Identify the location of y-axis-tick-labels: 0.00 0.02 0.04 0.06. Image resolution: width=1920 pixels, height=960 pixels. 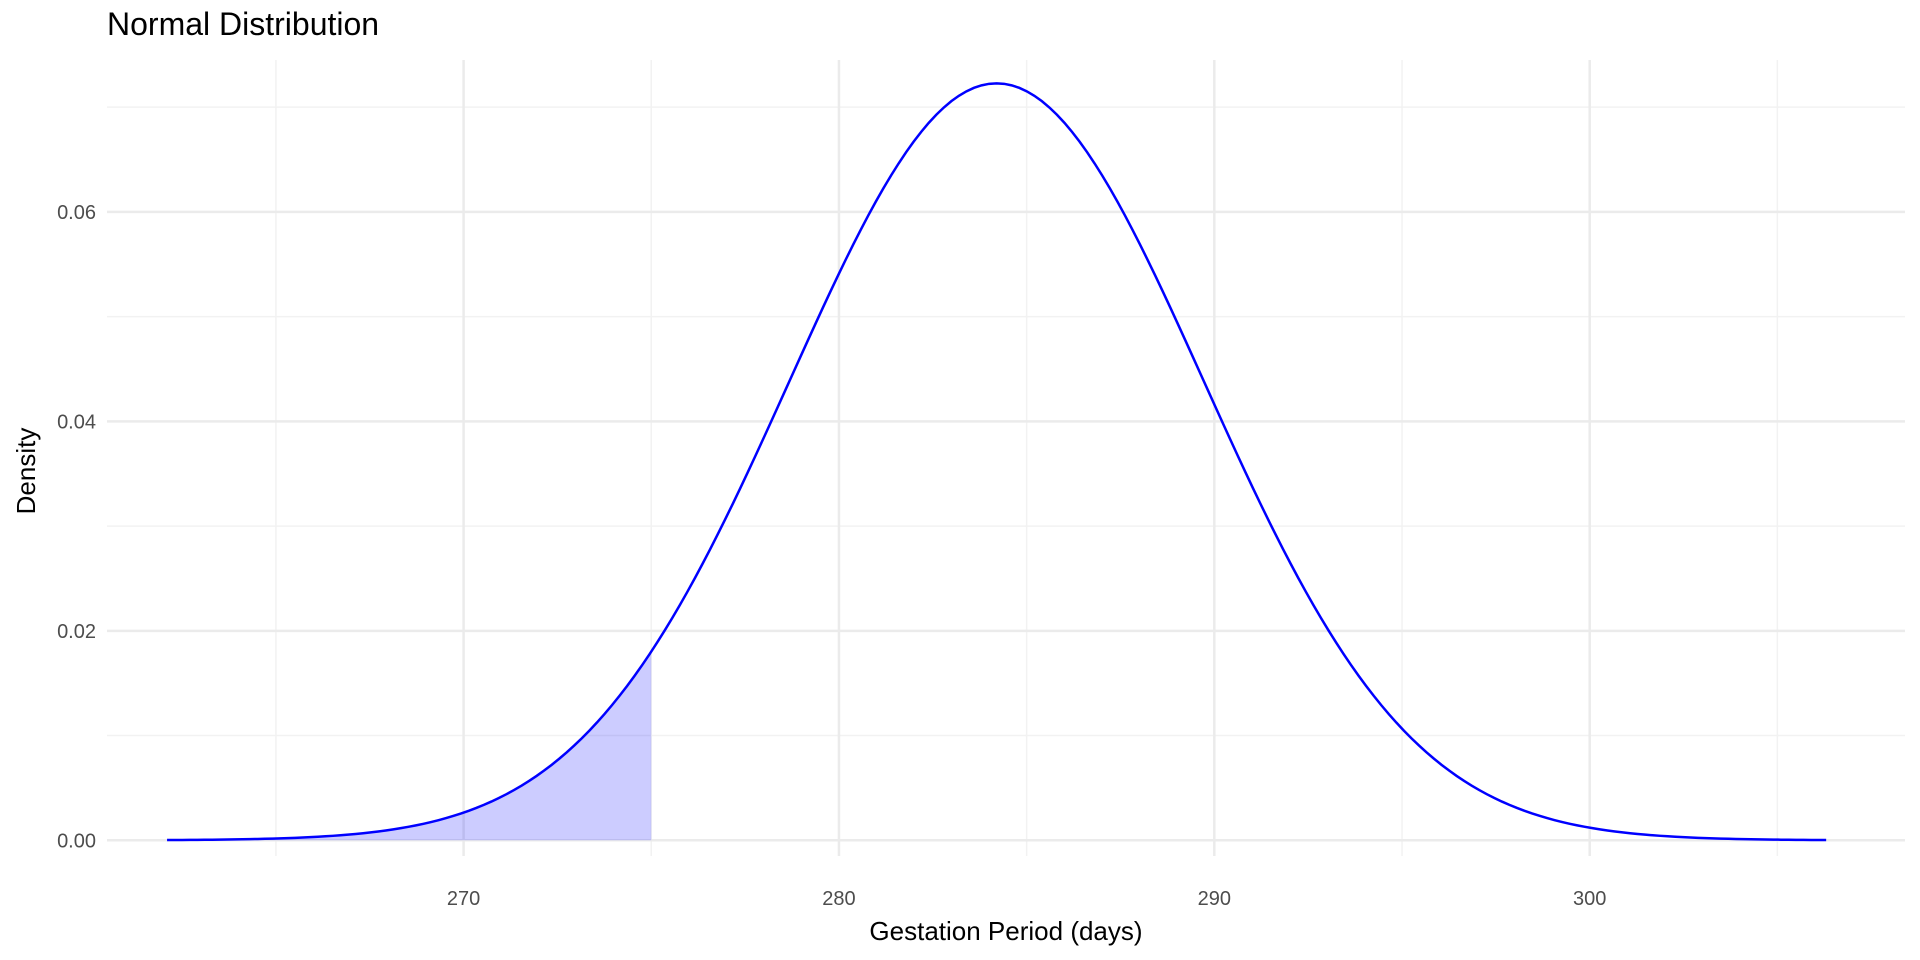
(76, 527).